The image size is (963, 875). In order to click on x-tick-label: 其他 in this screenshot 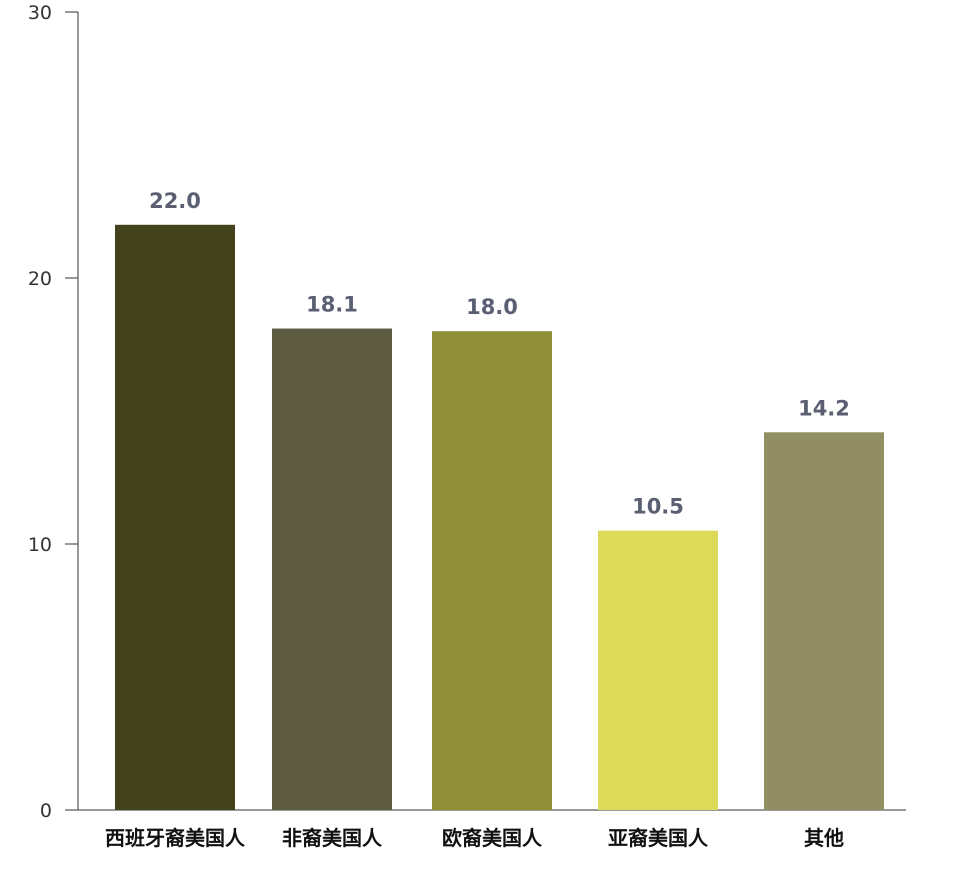, I will do `click(824, 838)`.